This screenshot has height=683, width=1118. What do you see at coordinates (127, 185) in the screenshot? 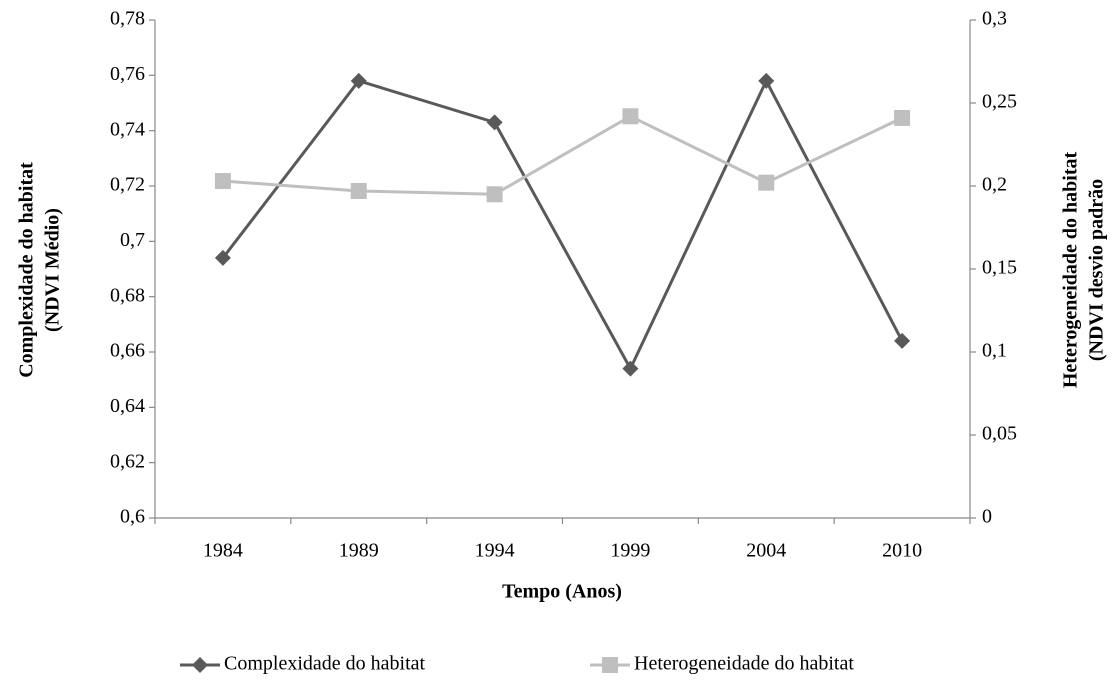
I see `y-tick-label: 0,72` at bounding box center [127, 185].